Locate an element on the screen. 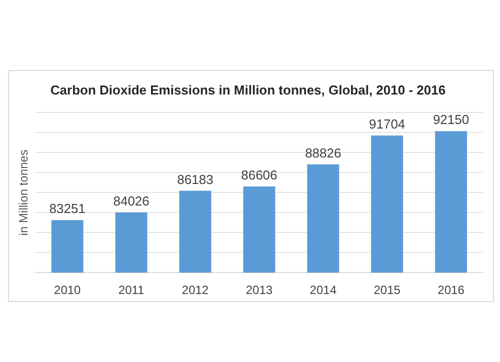  x-tick-label: 2016 is located at coordinates (451, 290).